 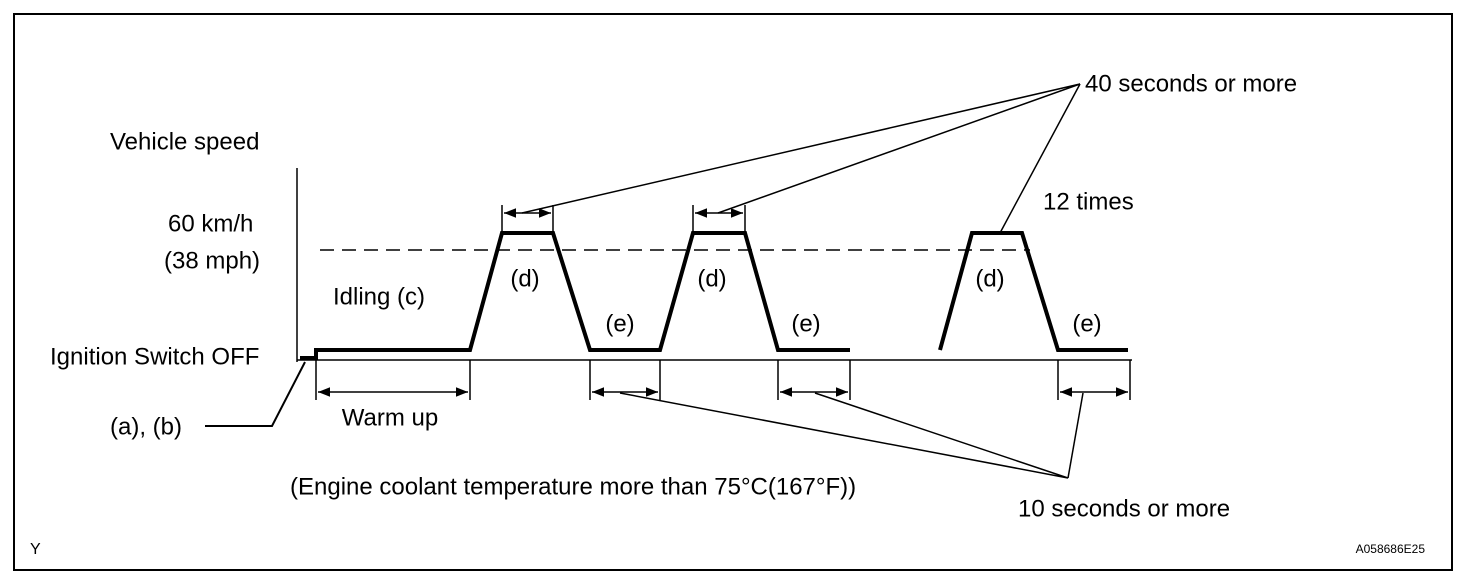 I want to click on start-label: Ignition Switch OFF, so click(x=154, y=356).